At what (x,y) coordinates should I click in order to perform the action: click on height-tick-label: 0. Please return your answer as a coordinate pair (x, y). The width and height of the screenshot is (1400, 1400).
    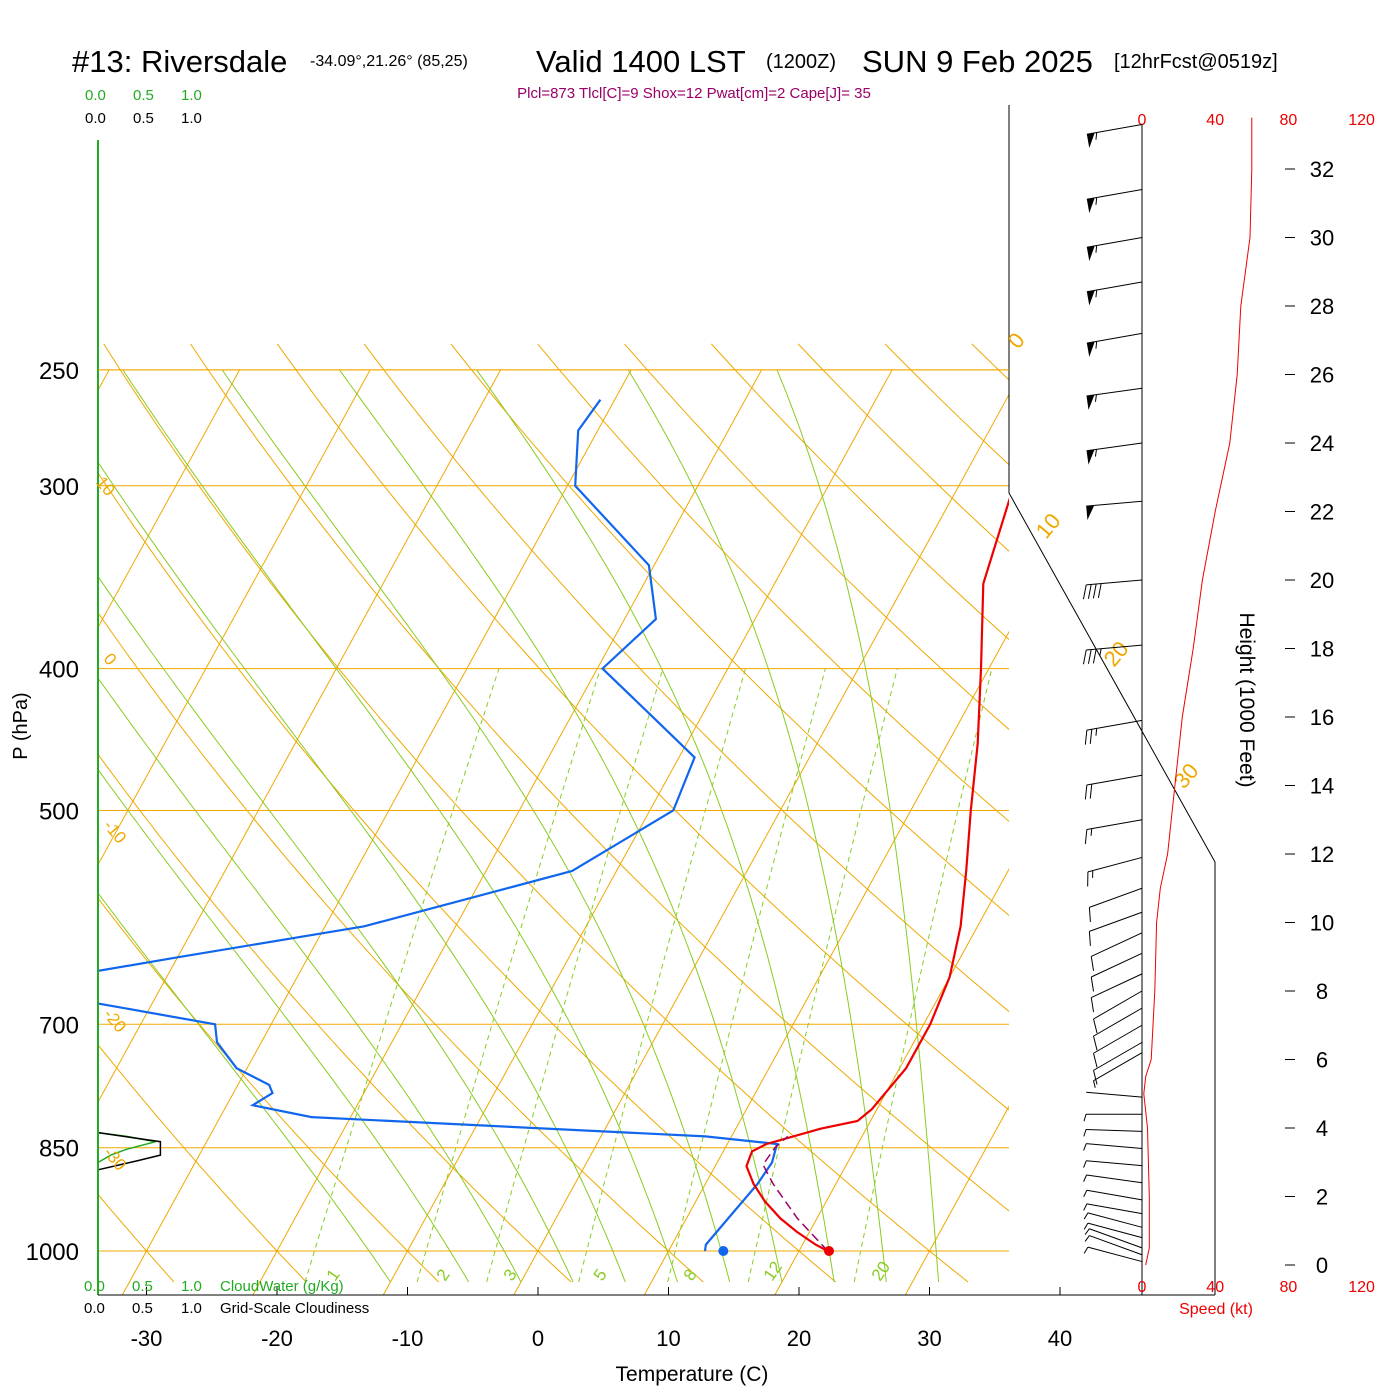
    Looking at the image, I should click on (1322, 1265).